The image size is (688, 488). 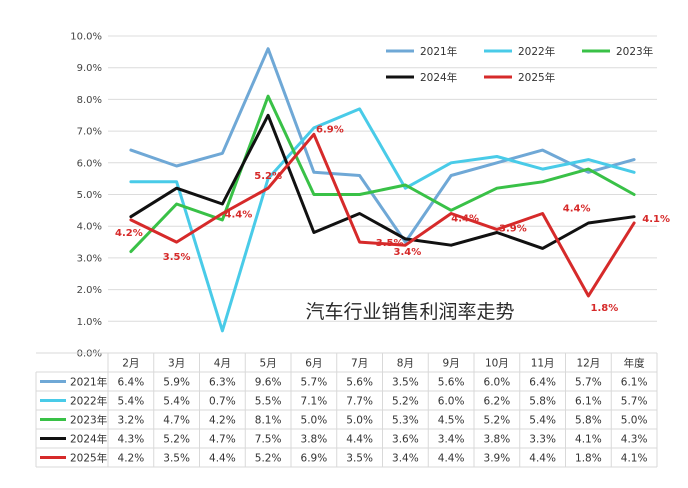 What do you see at coordinates (222, 402) in the screenshot?
I see `table-cell: 0.7%` at bounding box center [222, 402].